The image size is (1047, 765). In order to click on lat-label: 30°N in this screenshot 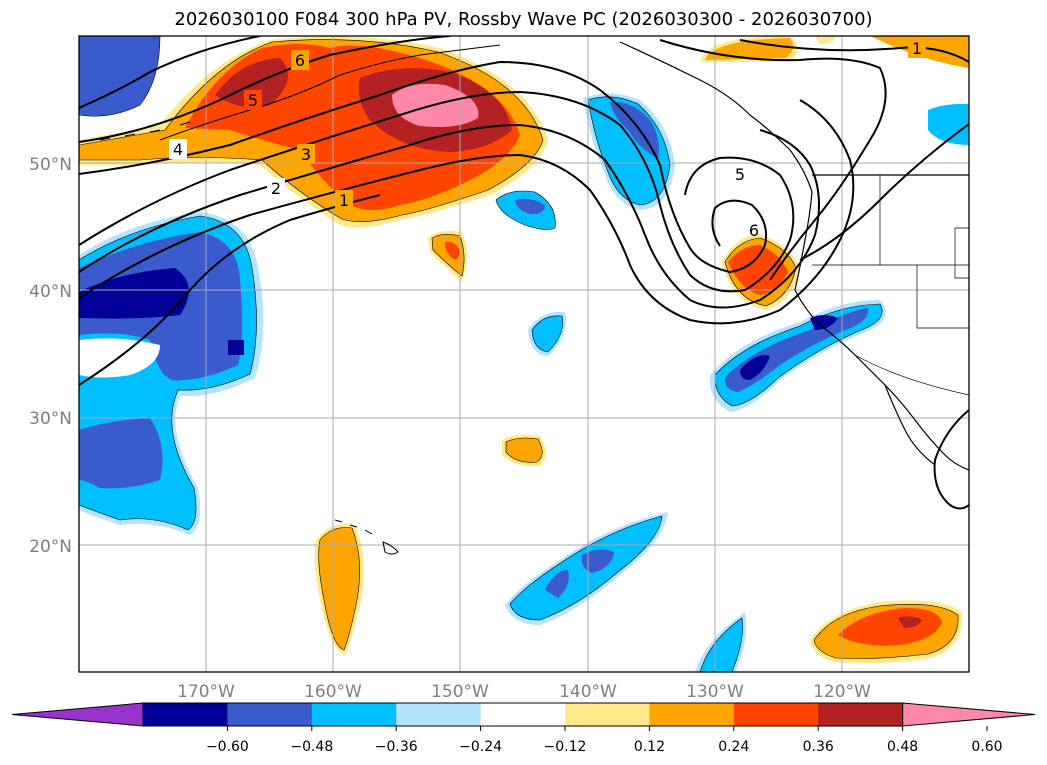, I will do `click(50, 419)`.